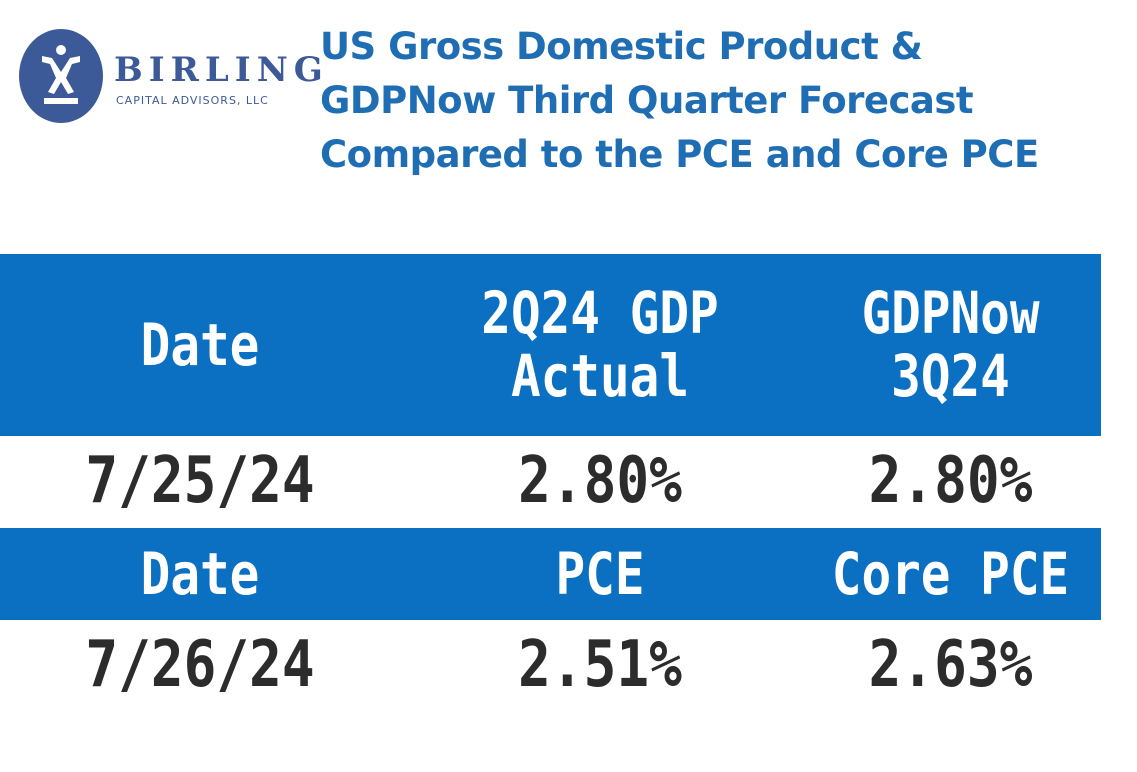  What do you see at coordinates (600, 665) in the screenshot?
I see `cell-pce: 2.51%` at bounding box center [600, 665].